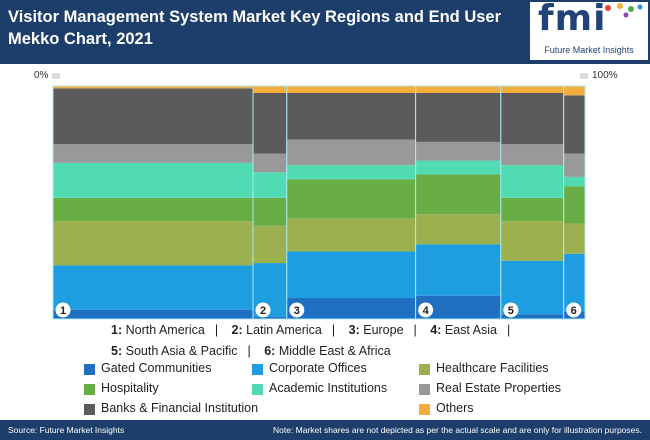 Image resolution: width=650 pixels, height=440 pixels. I want to click on fmi-logo: fmi Future Market Insights, so click(589, 30).